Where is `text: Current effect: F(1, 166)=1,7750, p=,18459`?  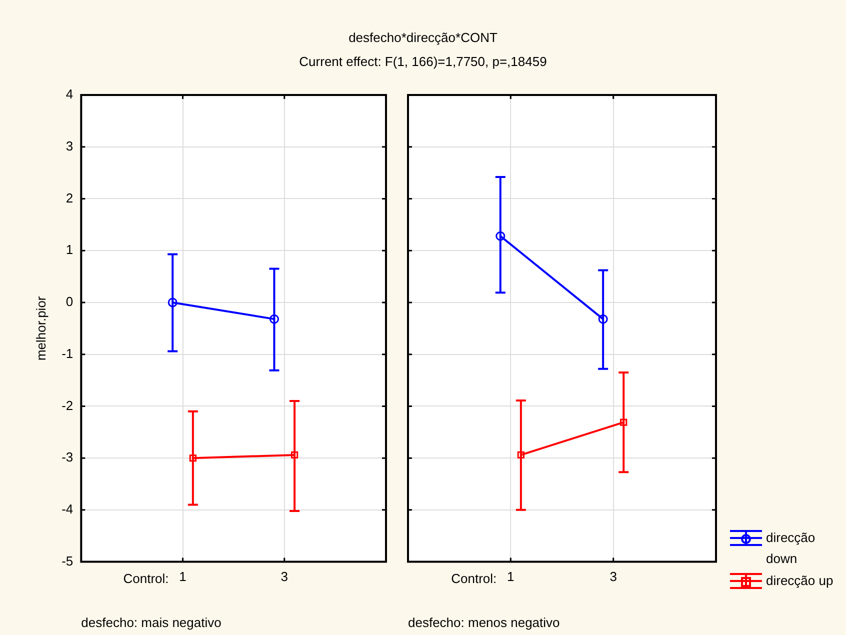 text: Current effect: F(1, 166)=1,7750, p=,18459 is located at coordinates (423, 61).